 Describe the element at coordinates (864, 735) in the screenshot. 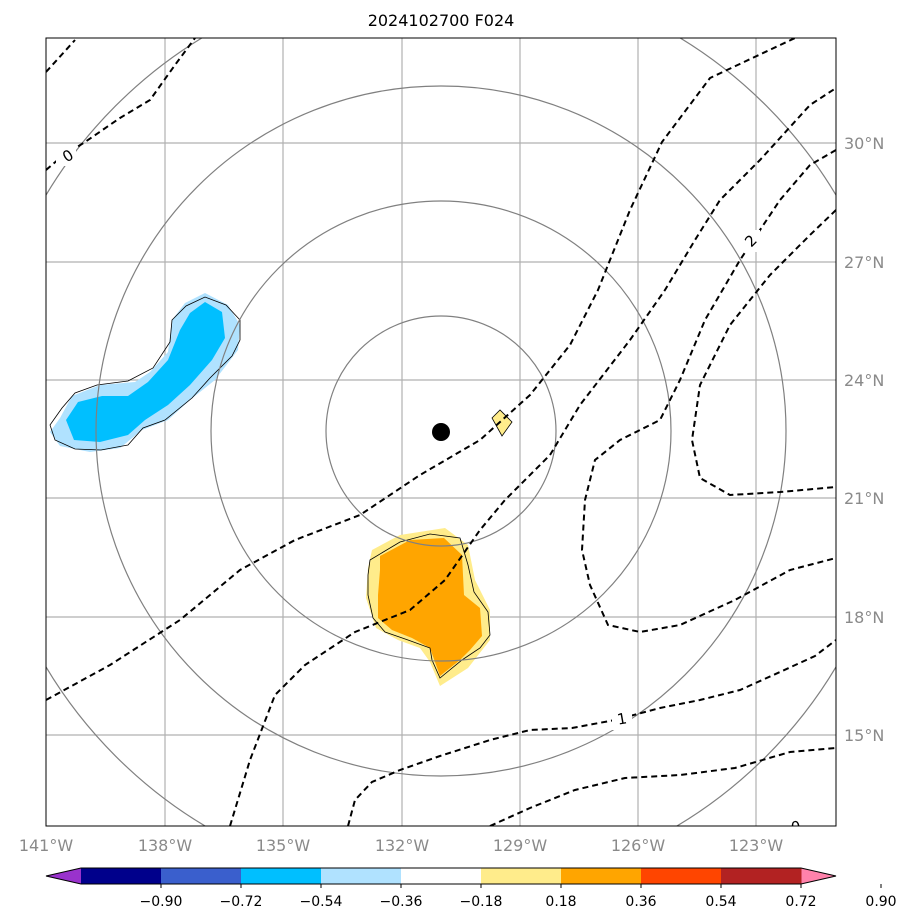

I see `lat-tick-label: 15°N` at that location.